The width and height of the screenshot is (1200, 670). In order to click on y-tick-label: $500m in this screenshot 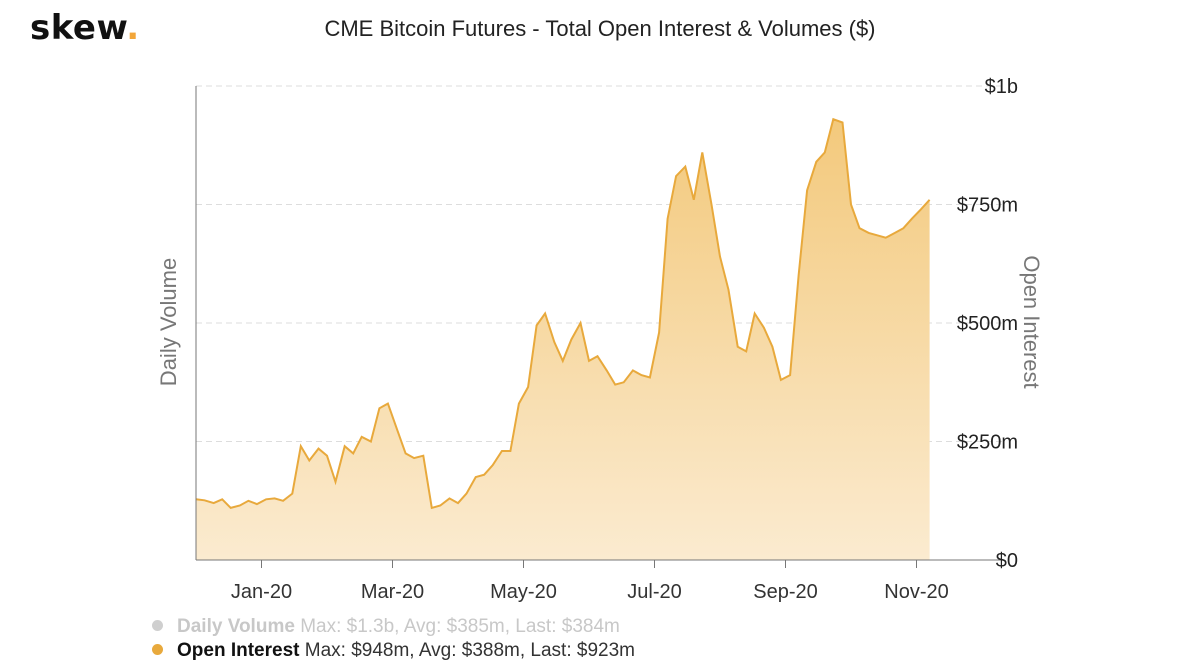, I will do `click(987, 324)`.